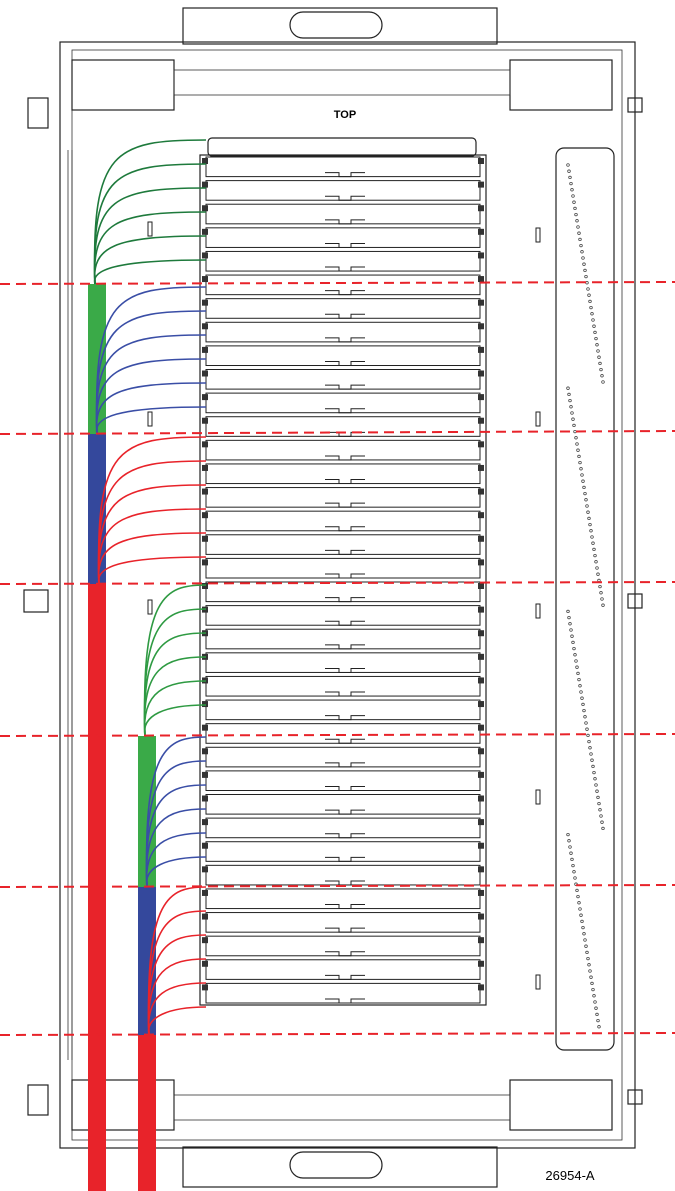 This screenshot has height=1191, width=675. What do you see at coordinates (123, 85) in the screenshot?
I see `corner-bracket` at bounding box center [123, 85].